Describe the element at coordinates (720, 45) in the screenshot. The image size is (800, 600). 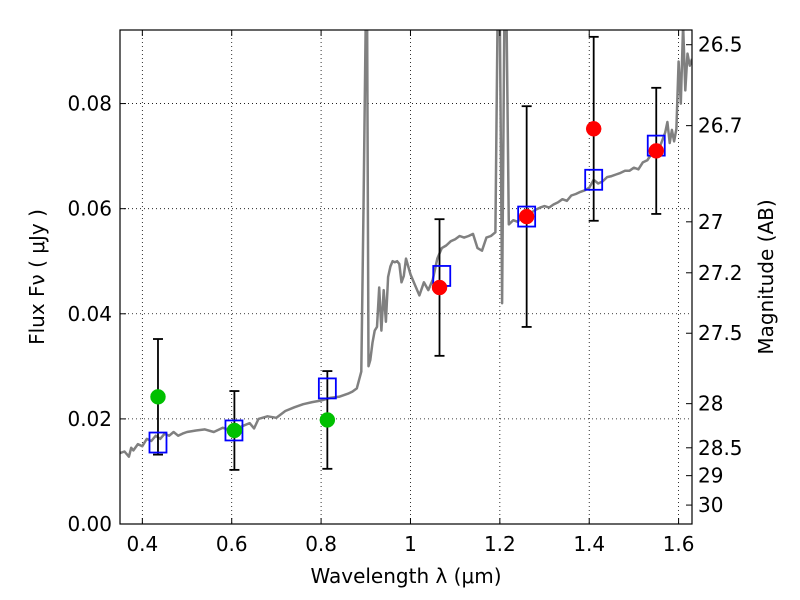
I see `right-tick-label: 26.5` at that location.